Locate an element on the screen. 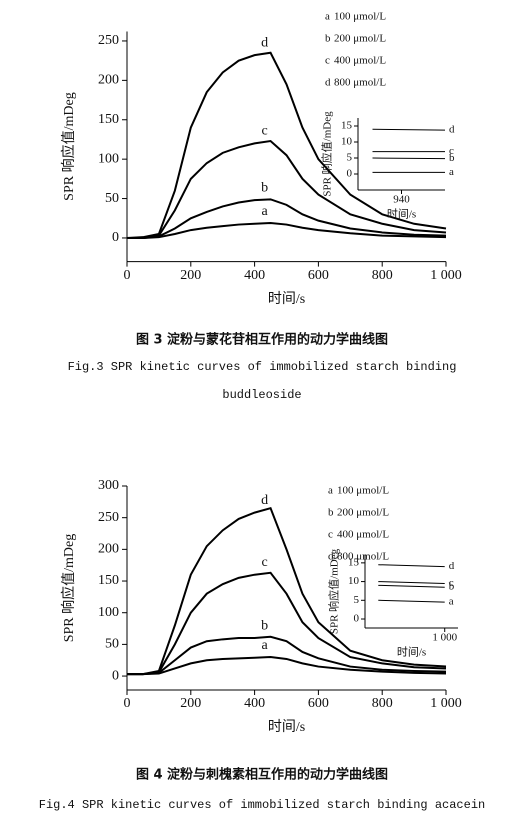  caption-zh: 图 3 淀粉与蒙花苷相互作用的动力学曲线图 is located at coordinates (262, 340).